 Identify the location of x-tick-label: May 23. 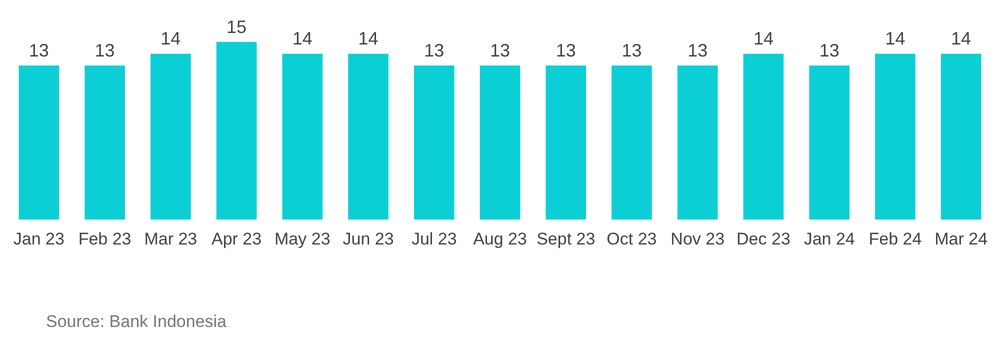
(302, 238).